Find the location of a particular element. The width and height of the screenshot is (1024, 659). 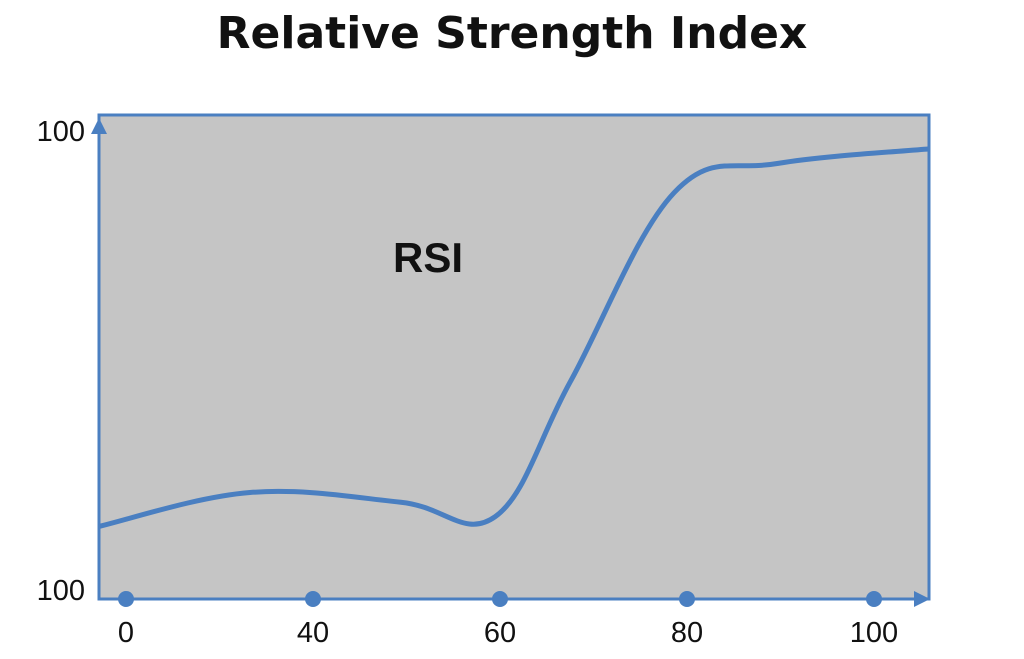

x-tick-label: 60 is located at coordinates (500, 633).